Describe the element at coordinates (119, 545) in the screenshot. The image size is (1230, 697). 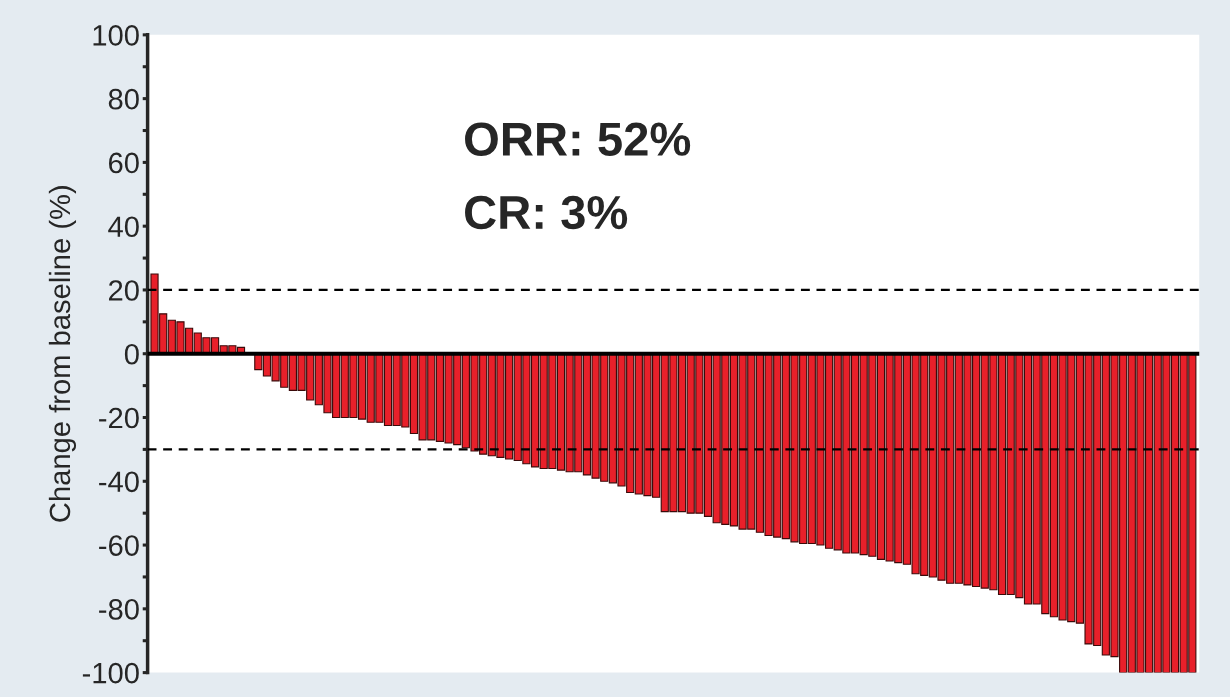
I see `y-tick-label: -60` at that location.